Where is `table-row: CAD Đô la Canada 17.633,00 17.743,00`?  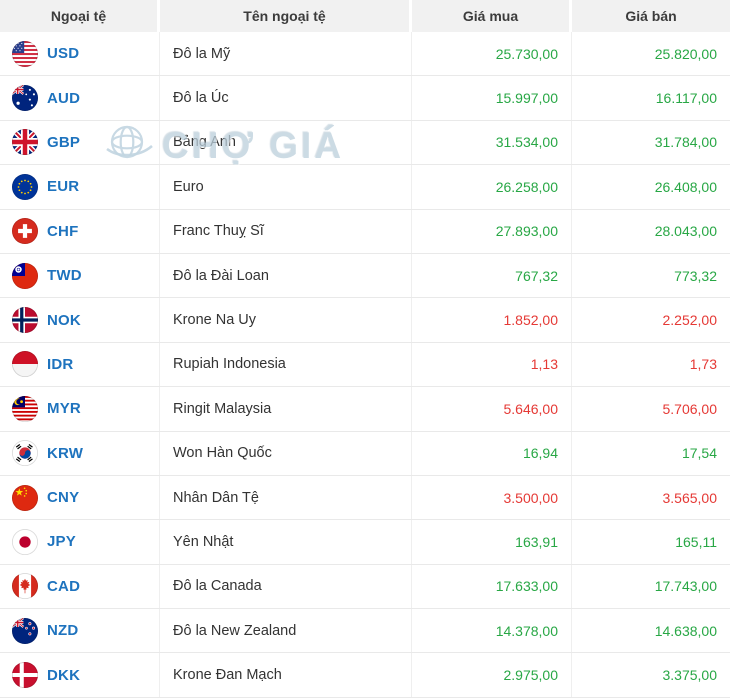 table-row: CAD Đô la Canada 17.633,00 17.743,00 is located at coordinates (365, 587).